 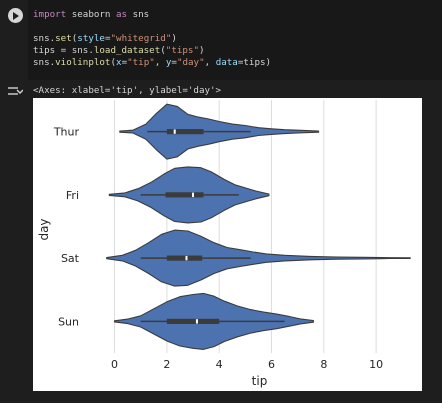 What do you see at coordinates (127, 90) in the screenshot?
I see `output-text: <Axes: xlabel='tip', ylabel='day'>` at bounding box center [127, 90].